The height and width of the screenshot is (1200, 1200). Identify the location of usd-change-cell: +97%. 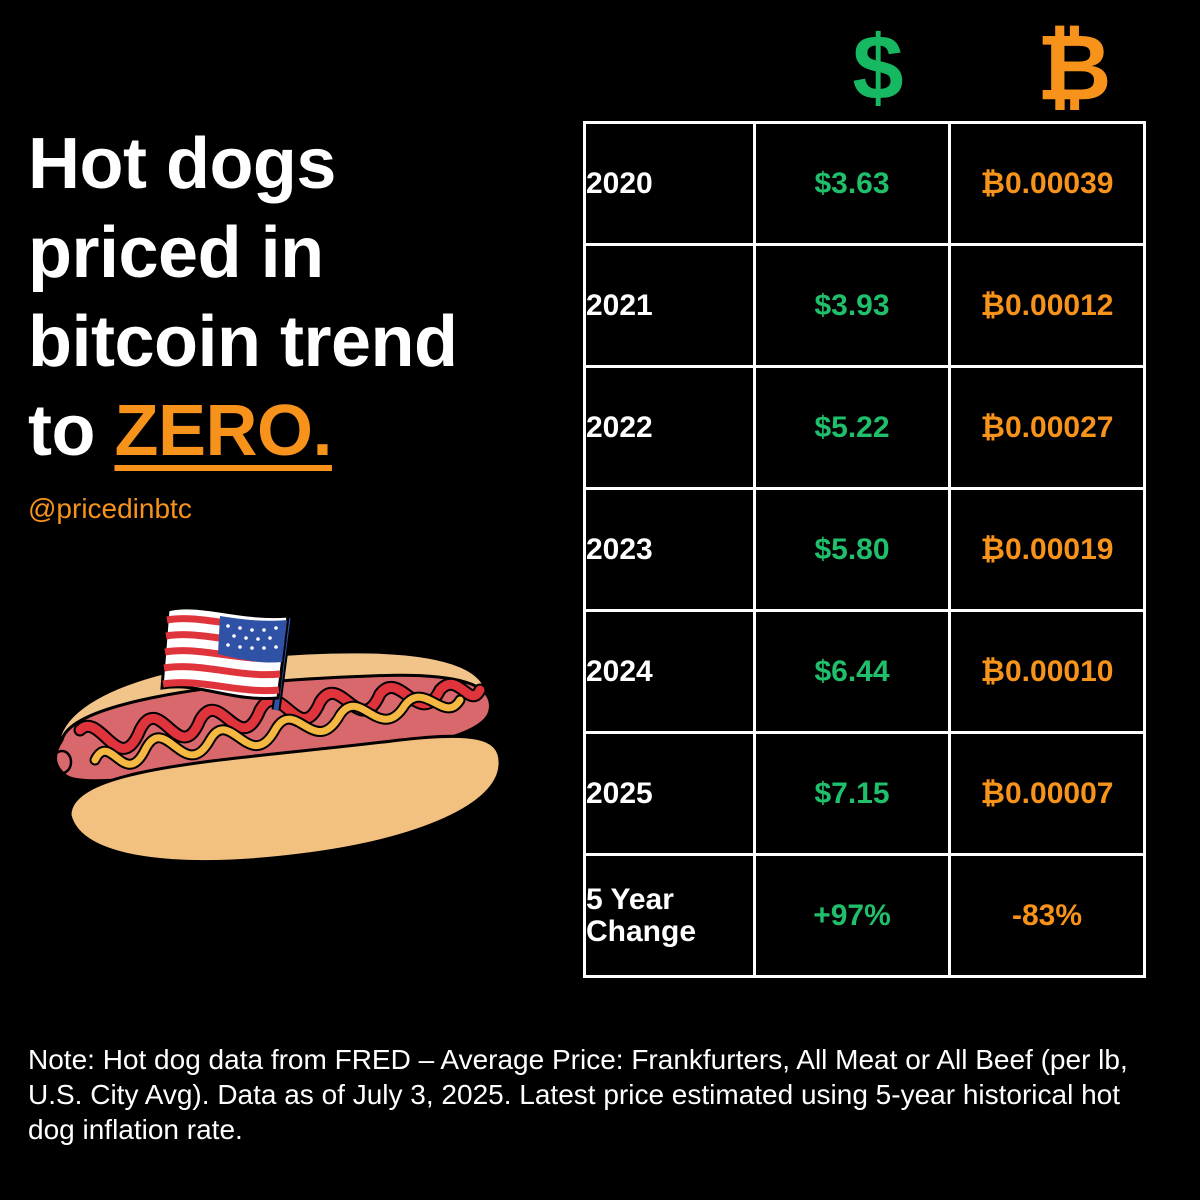
(852, 915).